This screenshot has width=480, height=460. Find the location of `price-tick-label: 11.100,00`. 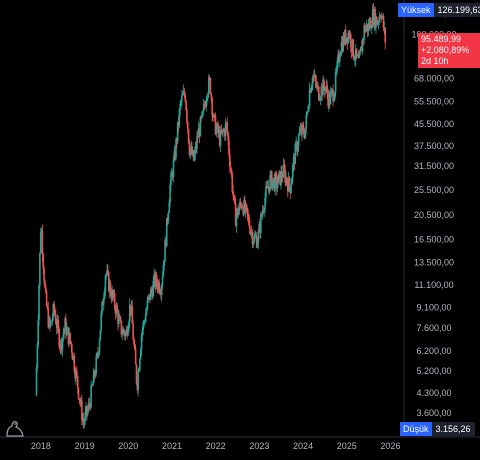

price-tick-label: 11.100,00 is located at coordinates (433, 285).